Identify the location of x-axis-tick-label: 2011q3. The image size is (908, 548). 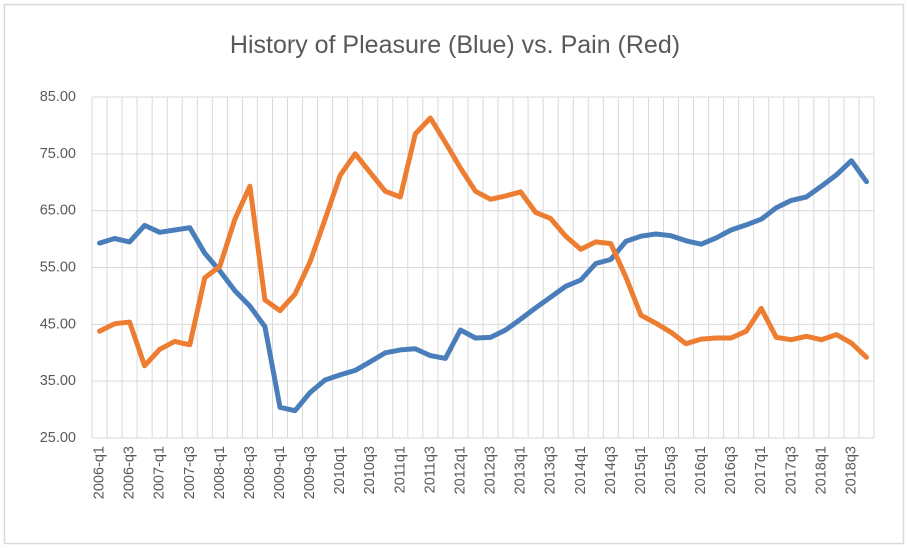
(430, 469).